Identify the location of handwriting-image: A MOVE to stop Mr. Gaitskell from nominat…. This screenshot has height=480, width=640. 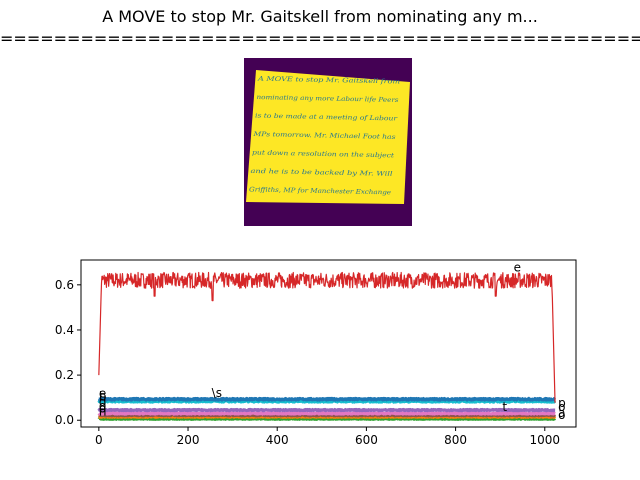
(328, 142).